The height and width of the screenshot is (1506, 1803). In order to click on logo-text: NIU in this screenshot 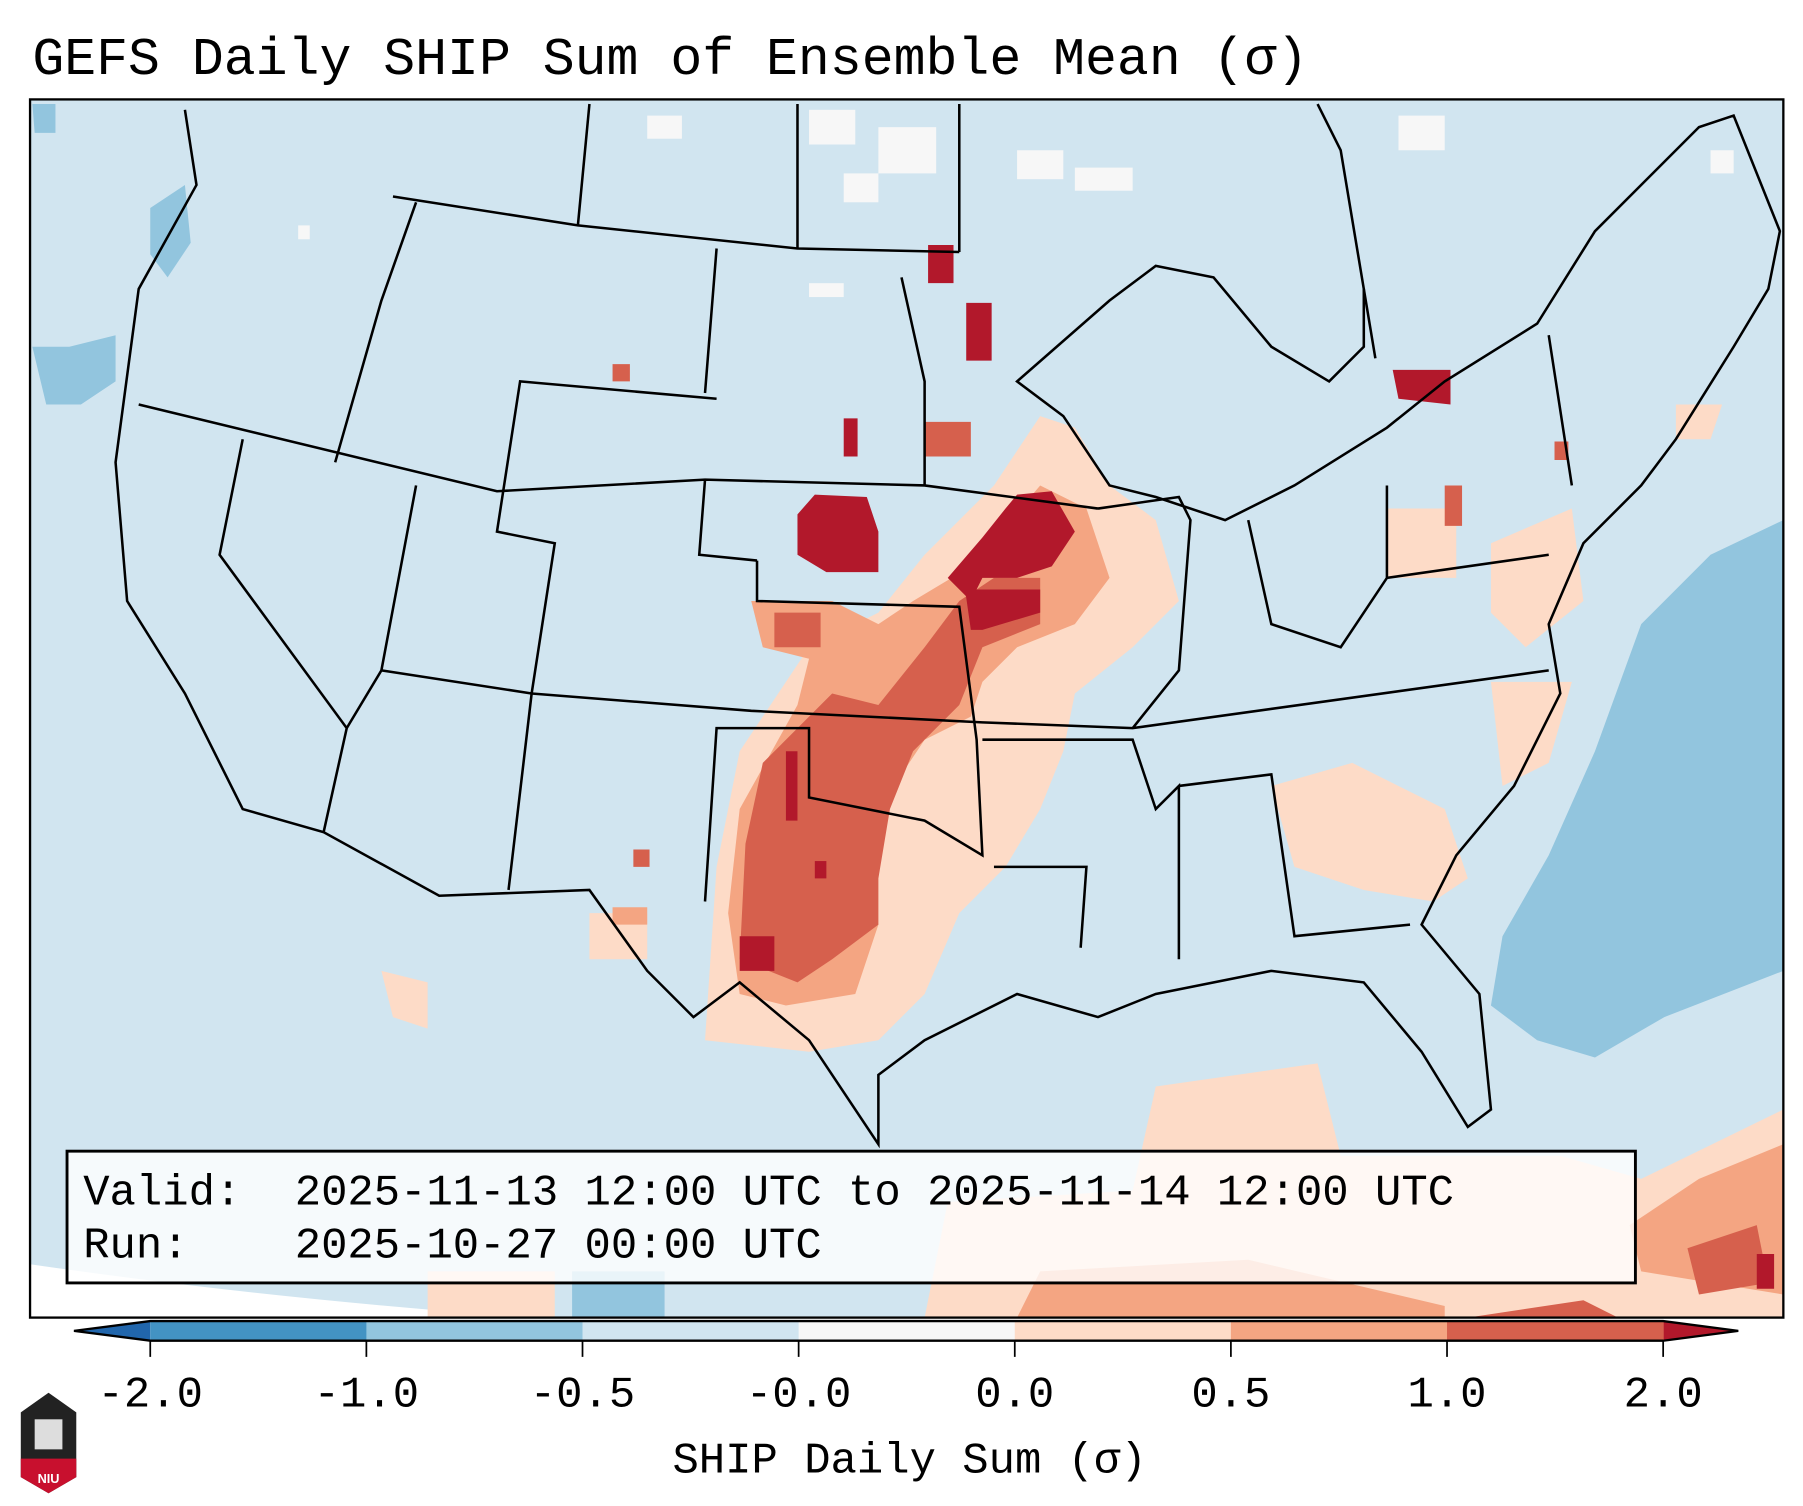, I will do `click(49, 1478)`.